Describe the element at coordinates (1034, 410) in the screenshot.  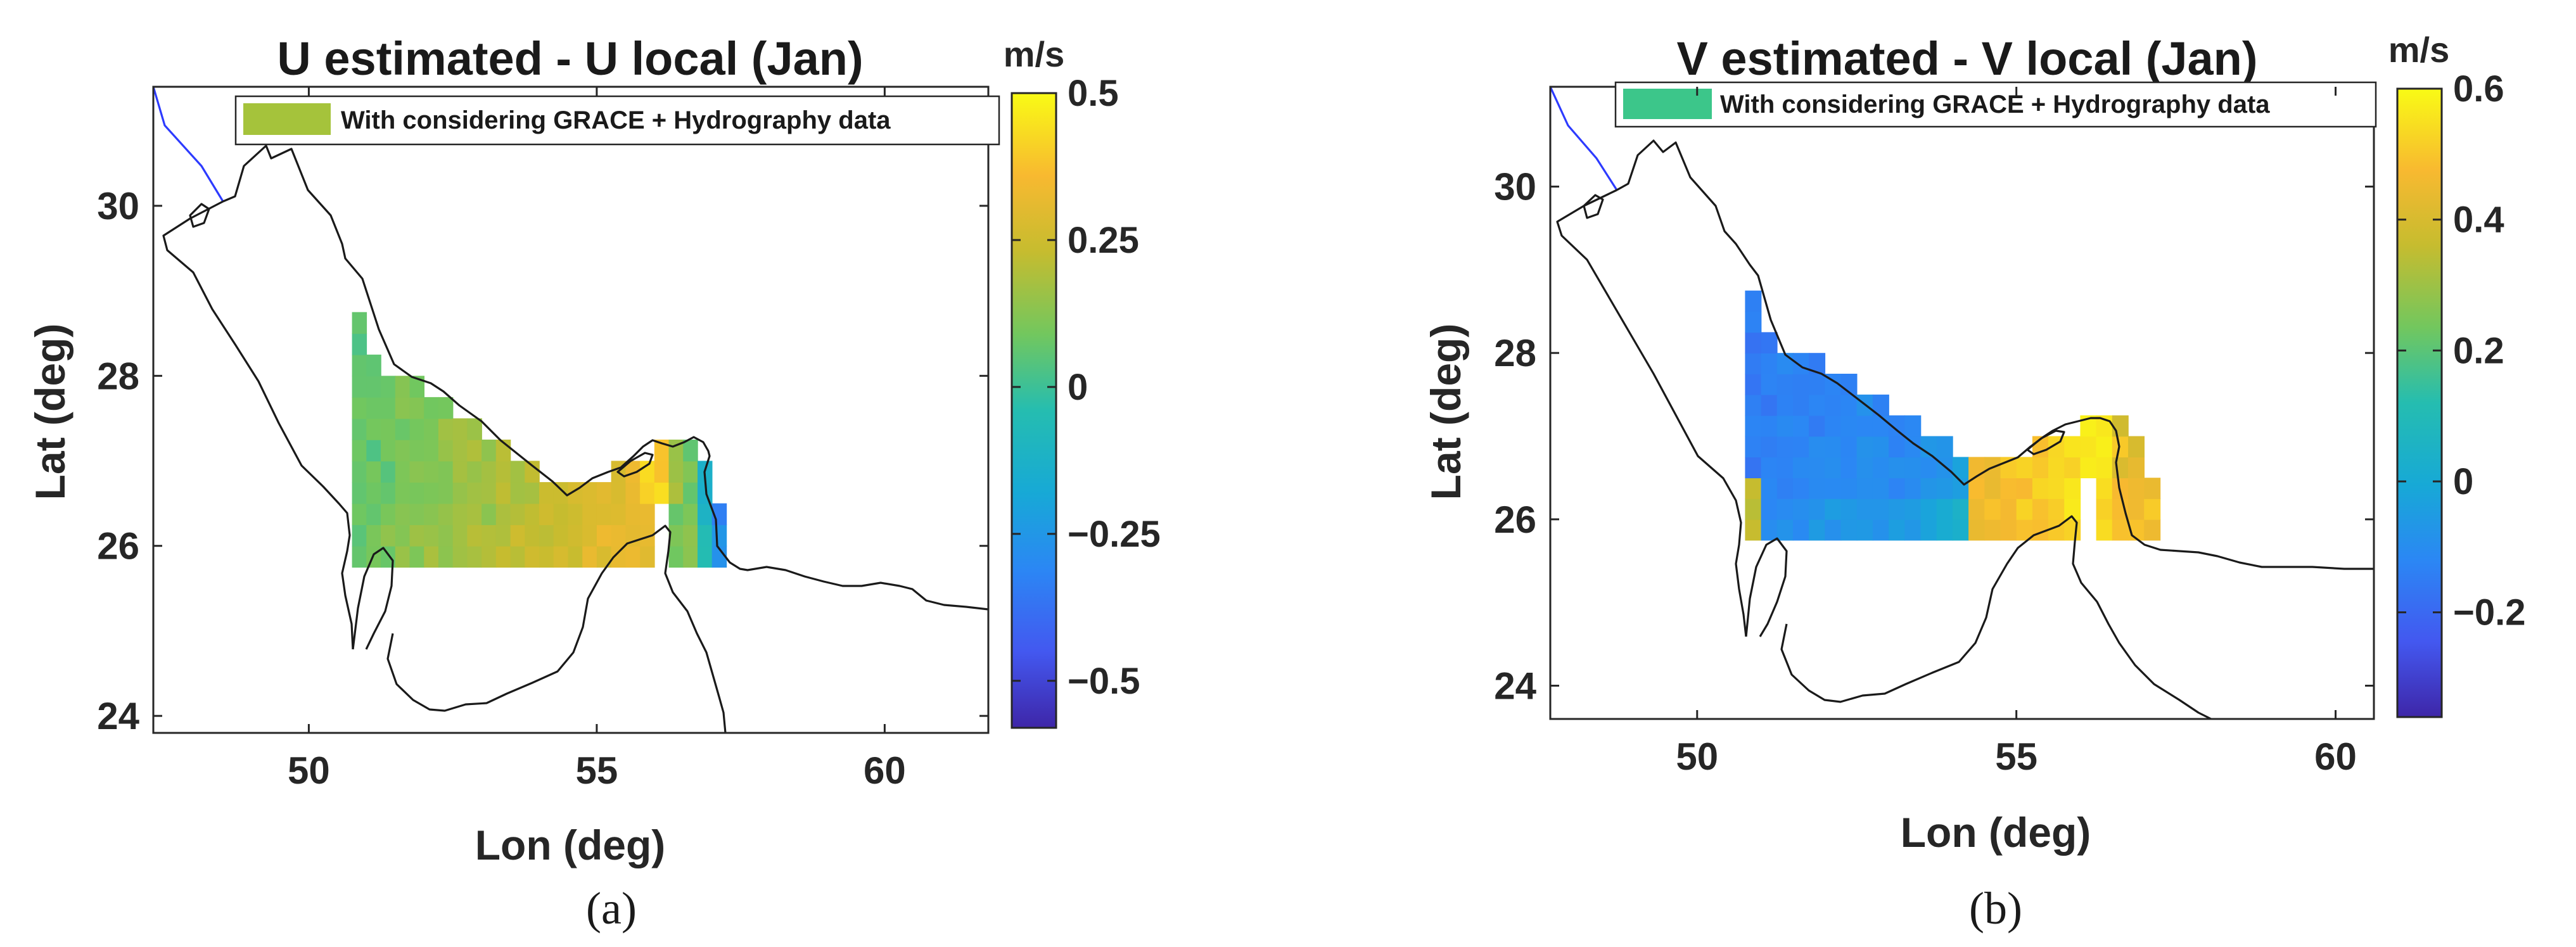
I see `colorbar-gradient` at that location.